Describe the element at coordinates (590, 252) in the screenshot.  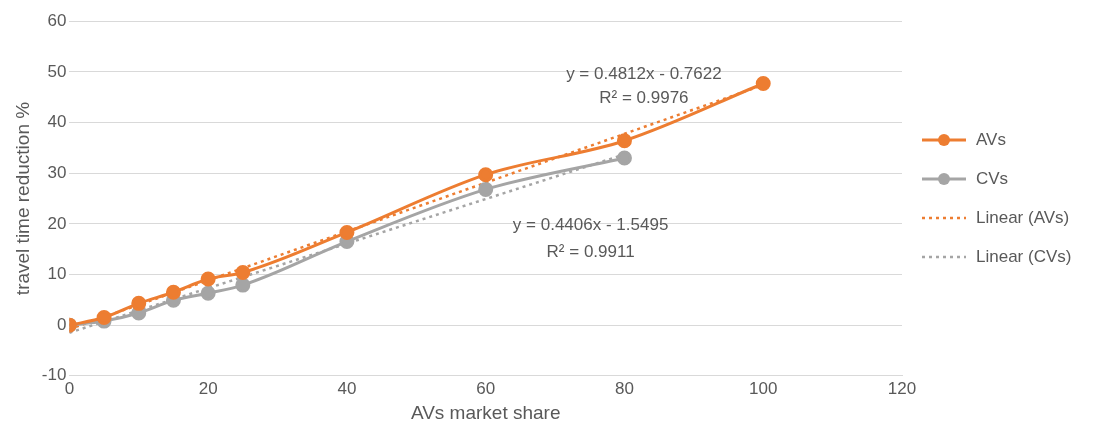
I see `annotation: R² = 0.9911` at that location.